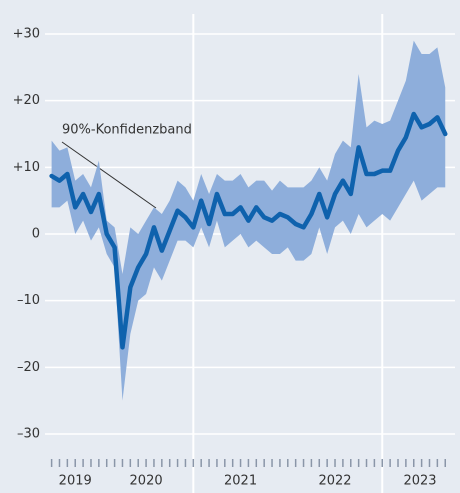 The image size is (460, 493). I want to click on x-tick-label: 2023, so click(419, 481).